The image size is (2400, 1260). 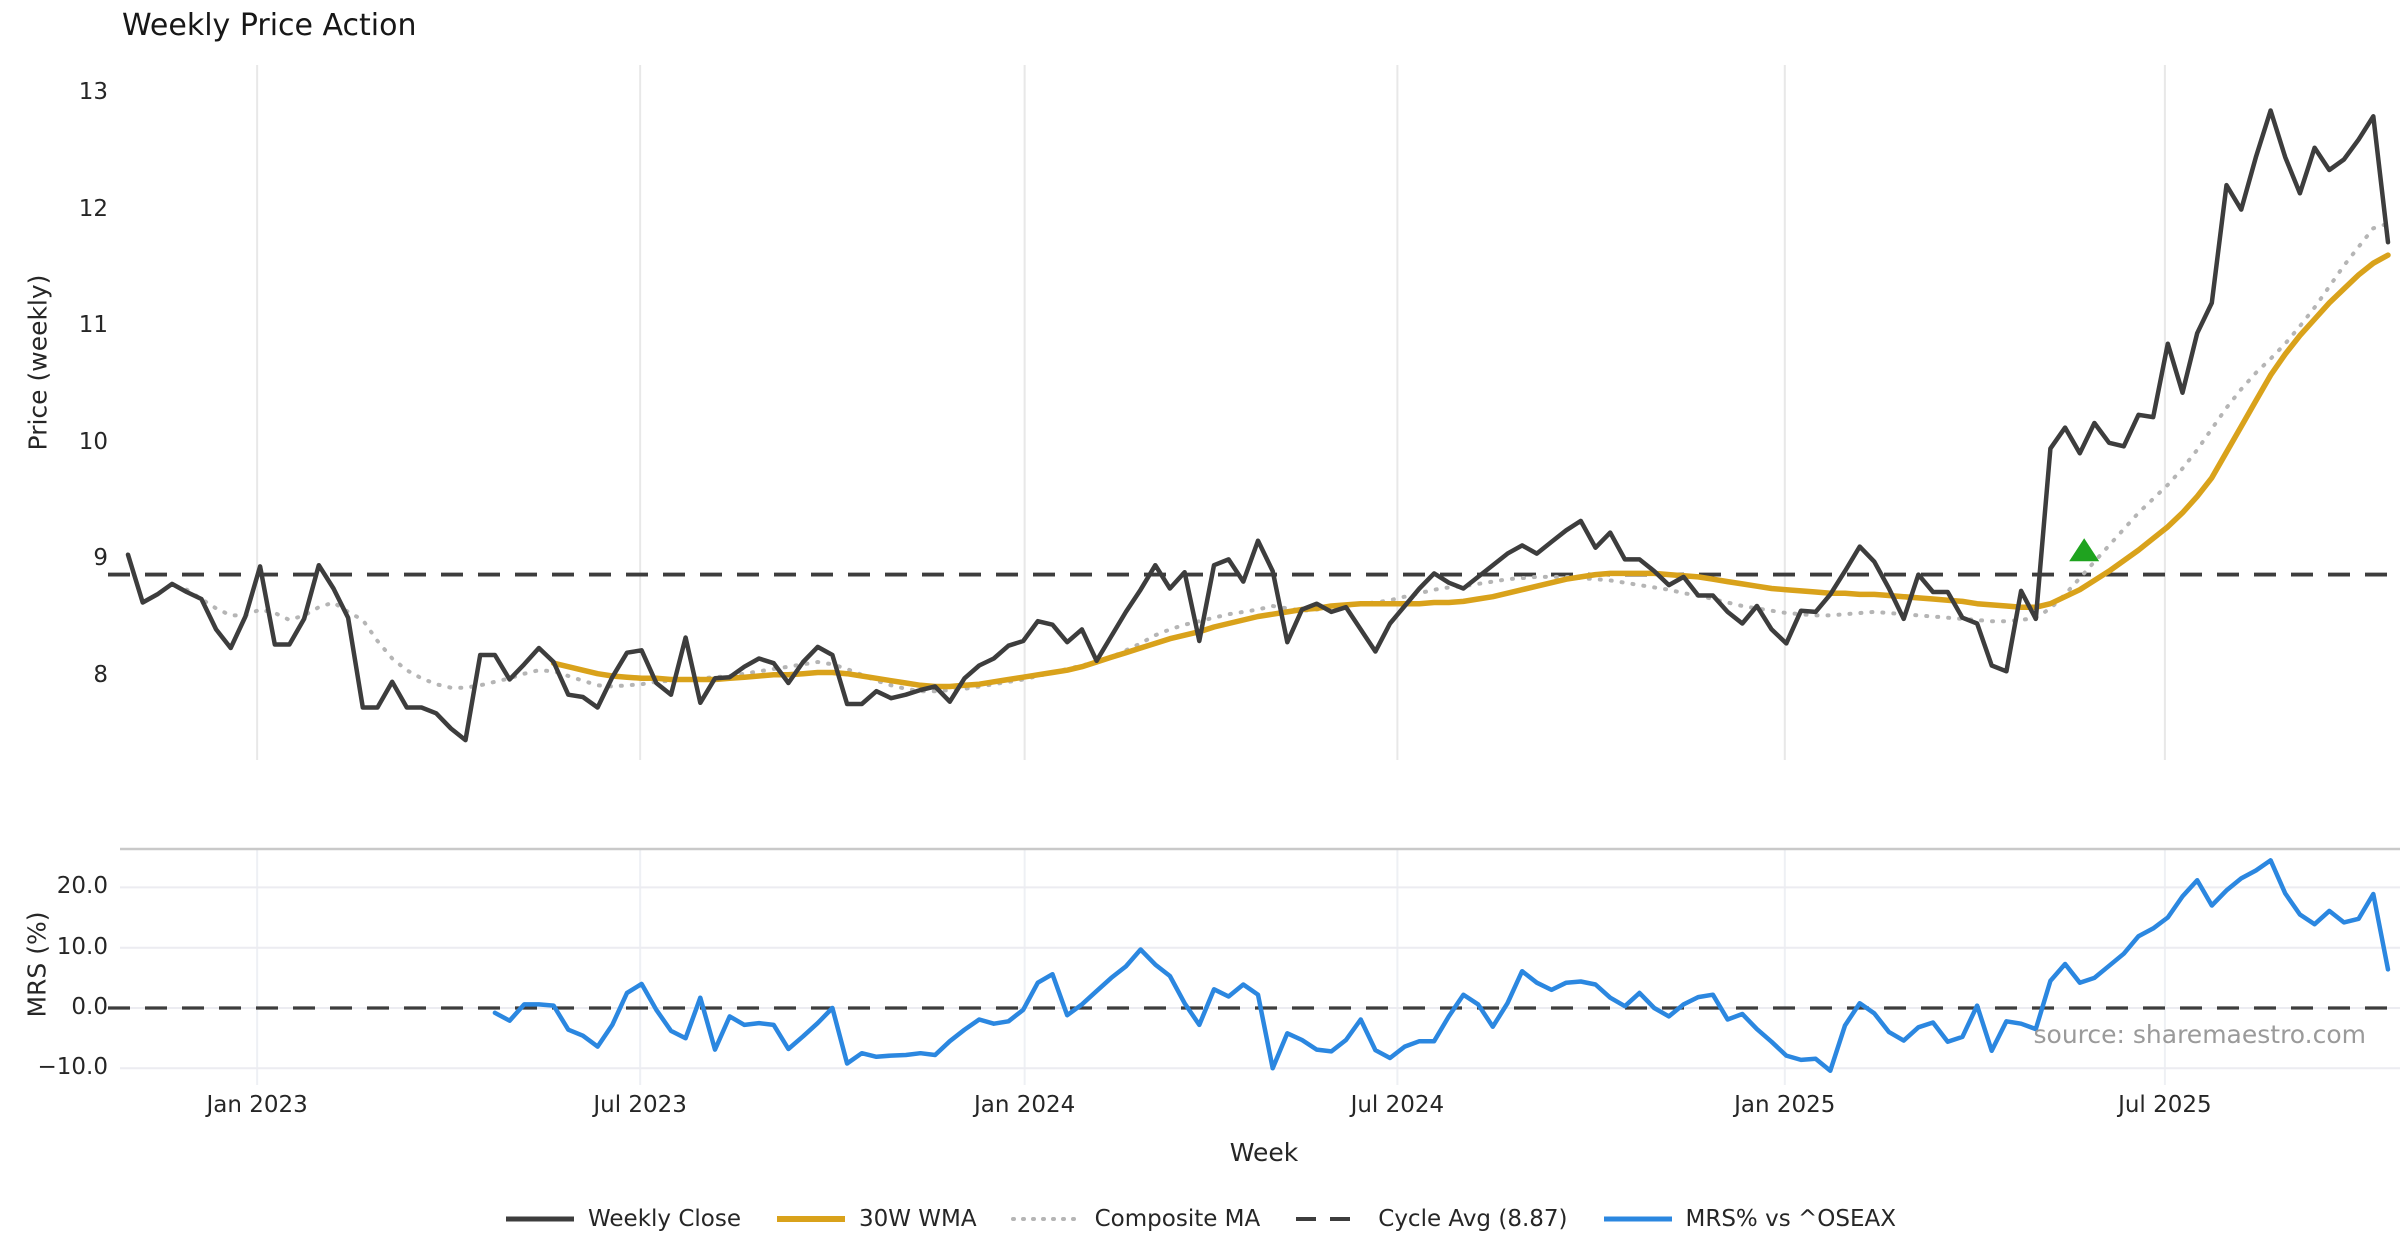 I want to click on mrs-tick-label: 20.0, so click(x=82, y=886).